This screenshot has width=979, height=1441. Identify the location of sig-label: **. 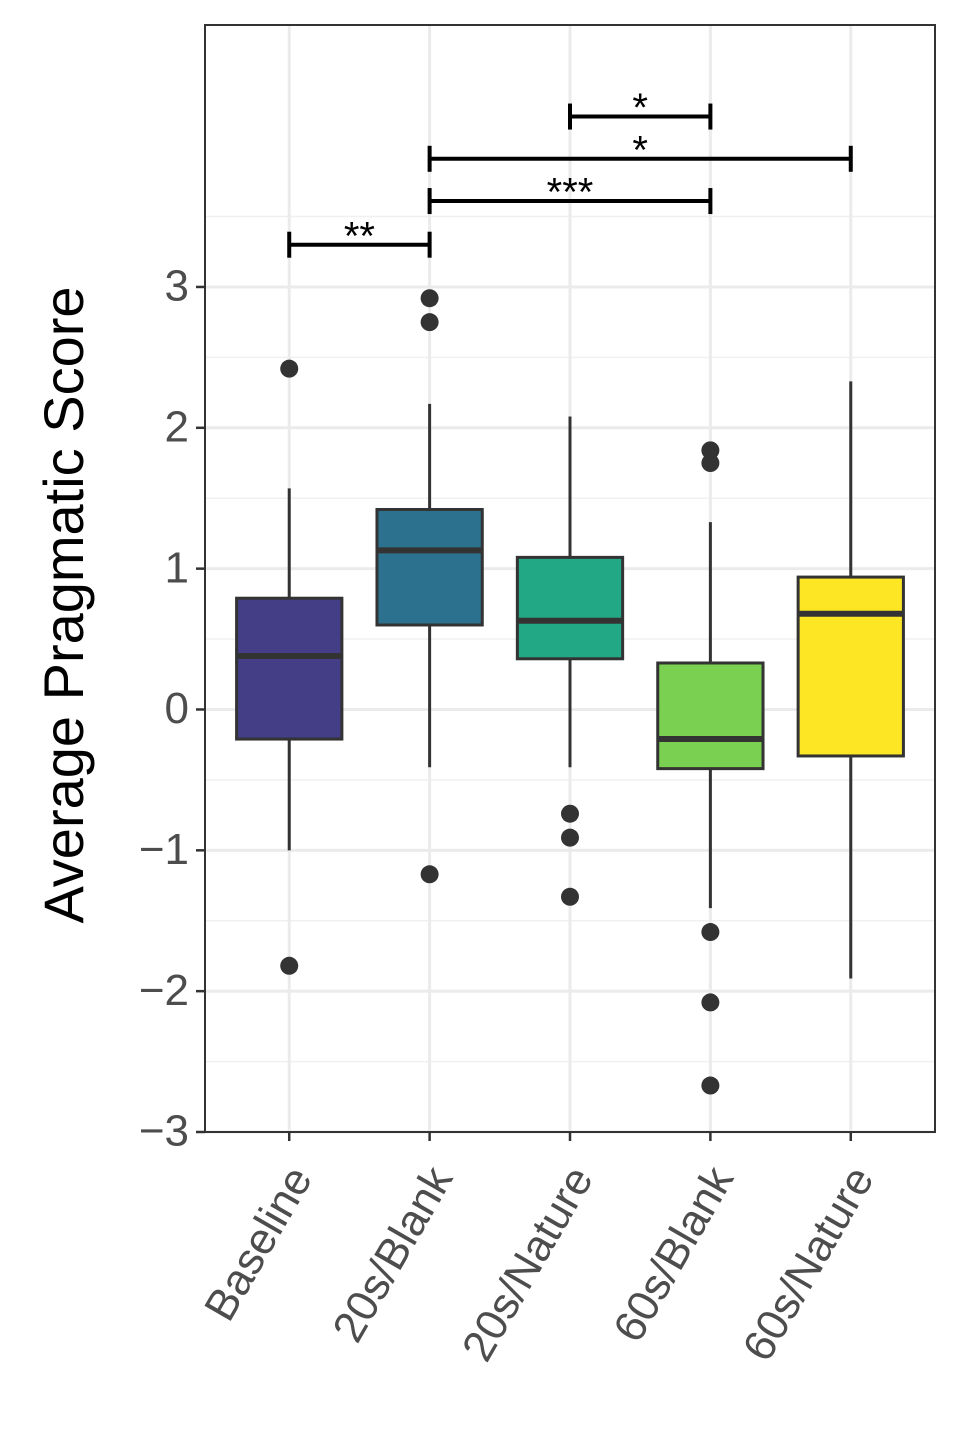
(359, 236).